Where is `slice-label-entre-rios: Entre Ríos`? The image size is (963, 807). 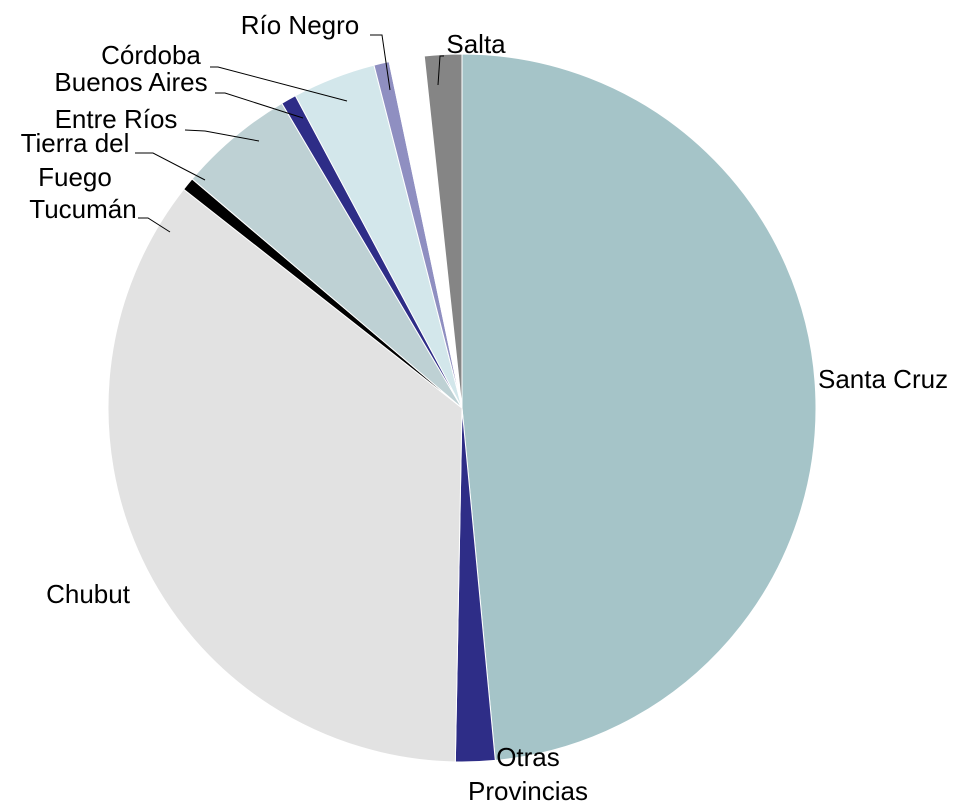 slice-label-entre-rios: Entre Ríos is located at coordinates (116, 119).